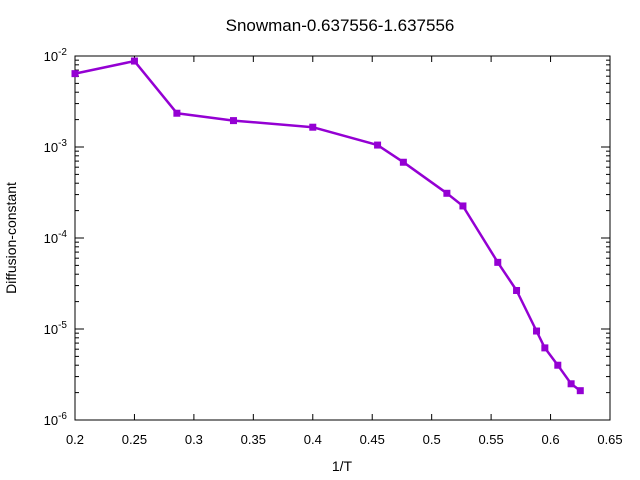 Image resolution: width=640 pixels, height=480 pixels. What do you see at coordinates (56, 55) in the screenshot?
I see `y-tick-label: 10⁻²` at bounding box center [56, 55].